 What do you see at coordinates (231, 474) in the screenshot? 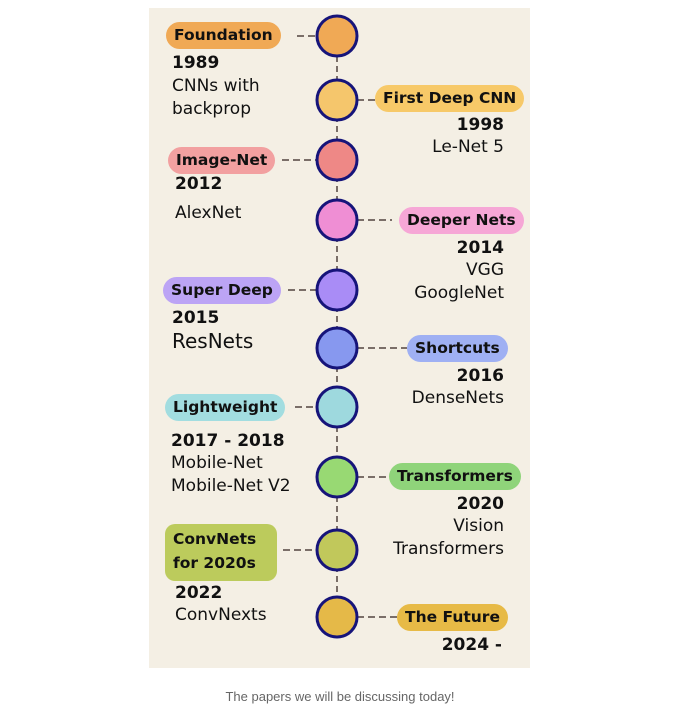
I see `milestone-desc-2017-2018: Mobile-Net Mobile-Net V2` at bounding box center [231, 474].